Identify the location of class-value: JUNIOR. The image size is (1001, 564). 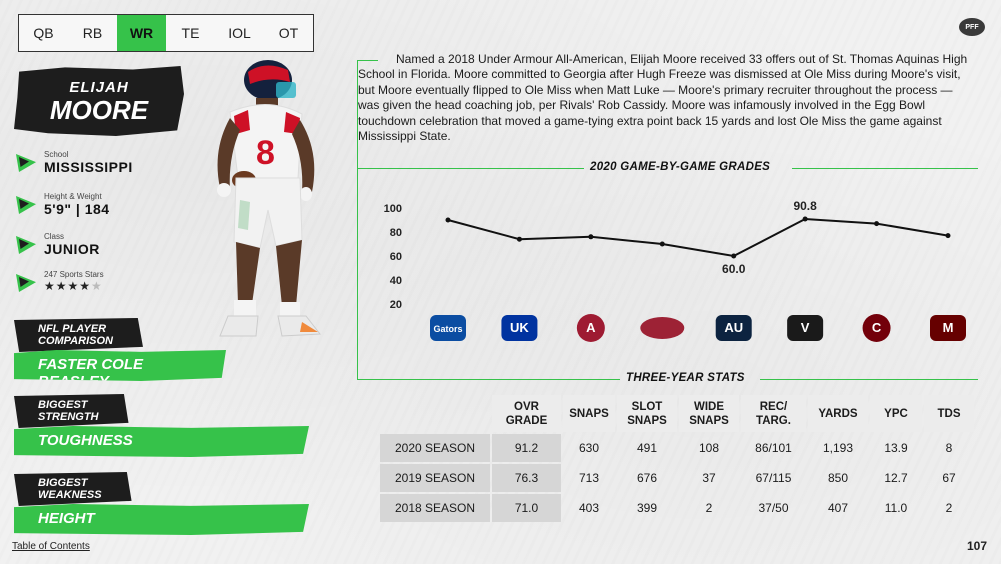
(72, 249).